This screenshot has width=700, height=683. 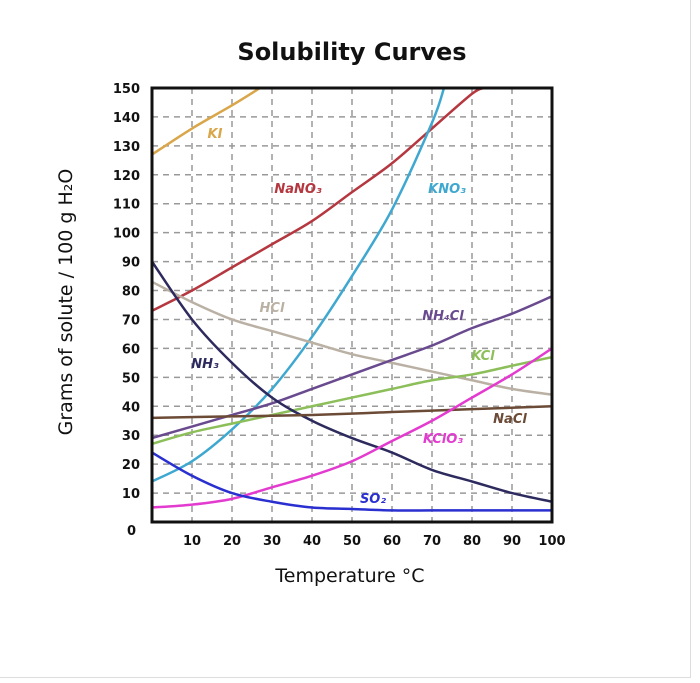 What do you see at coordinates (443, 316) in the screenshot?
I see `series-label: NH₄Cl` at bounding box center [443, 316].